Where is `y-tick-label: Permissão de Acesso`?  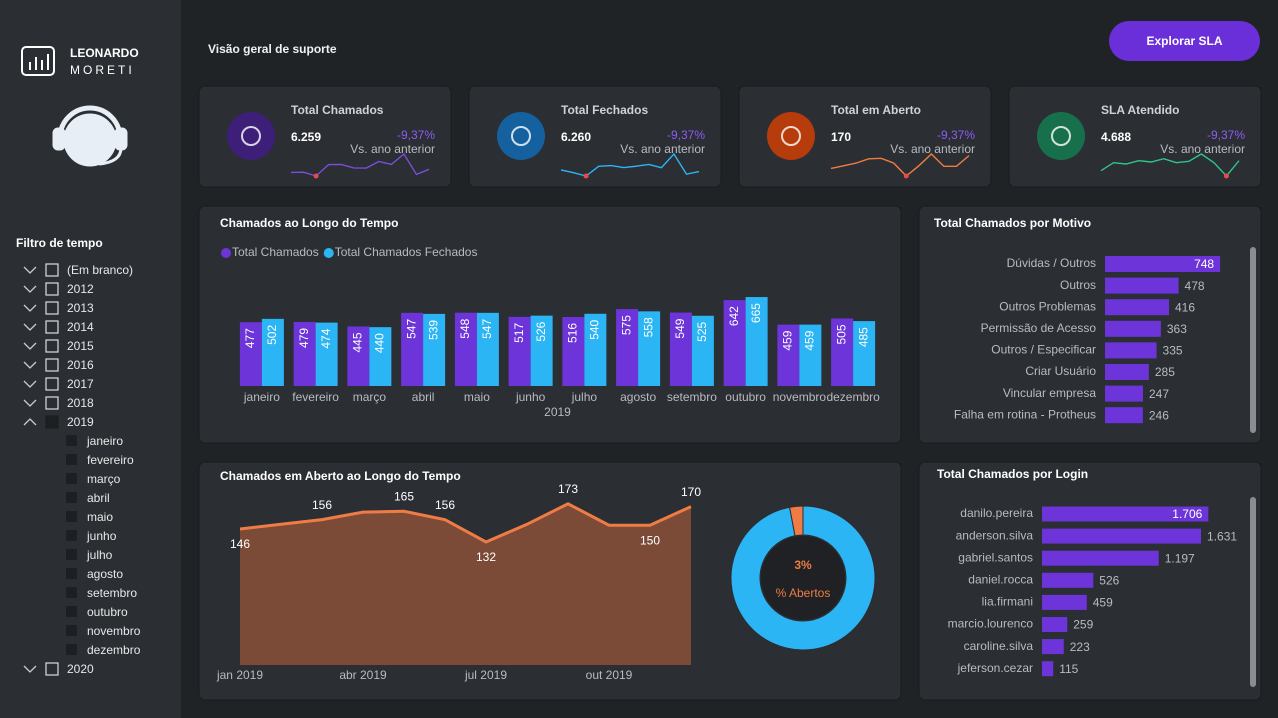
y-tick-label: Permissão de Acesso is located at coordinates (1039, 328).